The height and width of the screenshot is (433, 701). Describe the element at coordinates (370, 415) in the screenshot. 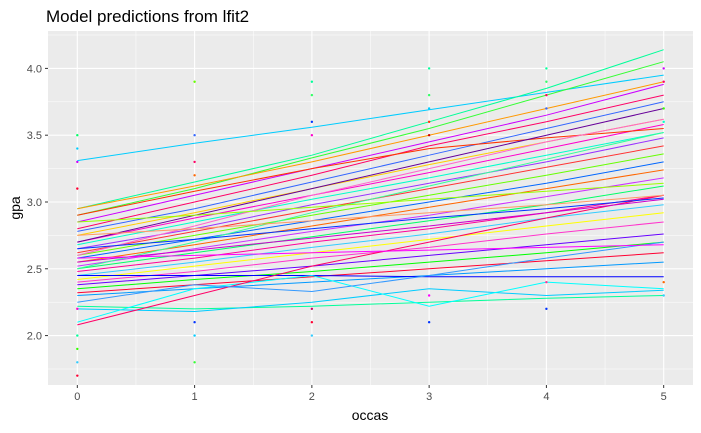

I see `x-axis-title: occas` at that location.